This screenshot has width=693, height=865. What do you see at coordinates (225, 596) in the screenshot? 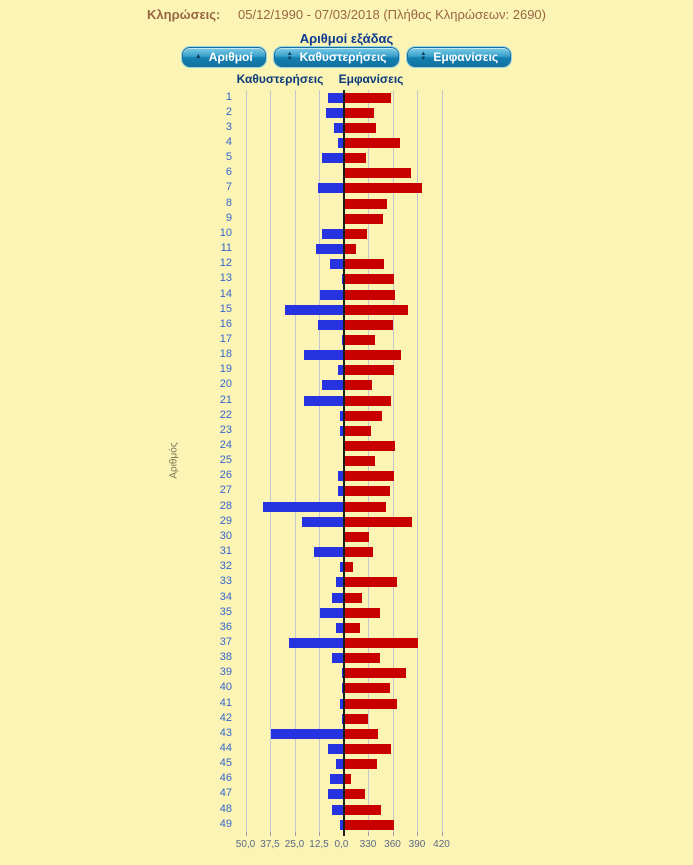
I see `row-label: 34` at bounding box center [225, 596].